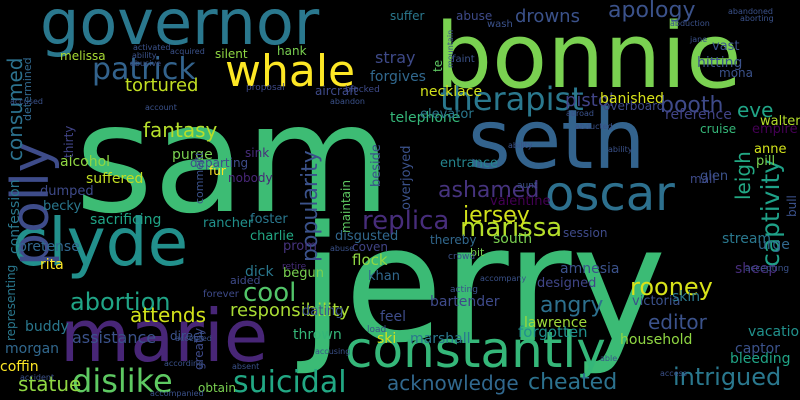  What do you see at coordinates (677, 322) in the screenshot?
I see `word-editor: editor` at bounding box center [677, 322].